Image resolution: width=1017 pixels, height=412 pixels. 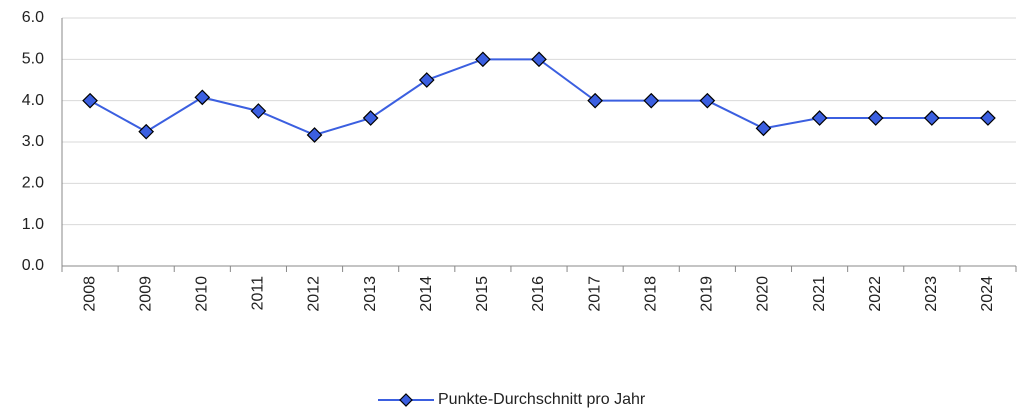 I want to click on x-tick-label: 2021, so click(x=819, y=294).